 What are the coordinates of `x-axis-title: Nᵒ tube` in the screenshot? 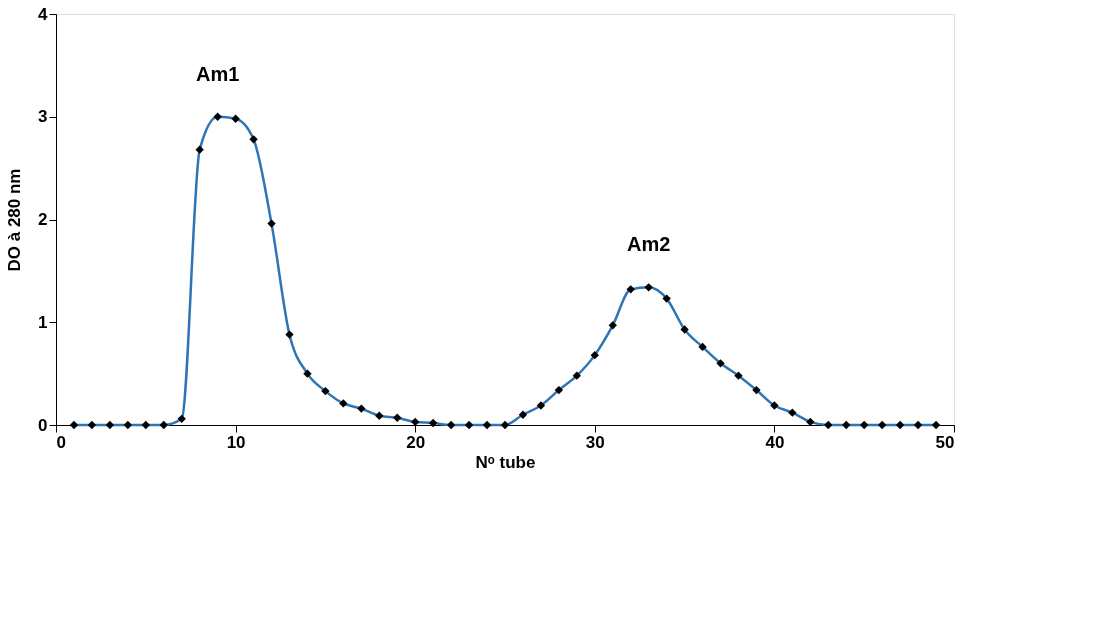 It's located at (505, 462).